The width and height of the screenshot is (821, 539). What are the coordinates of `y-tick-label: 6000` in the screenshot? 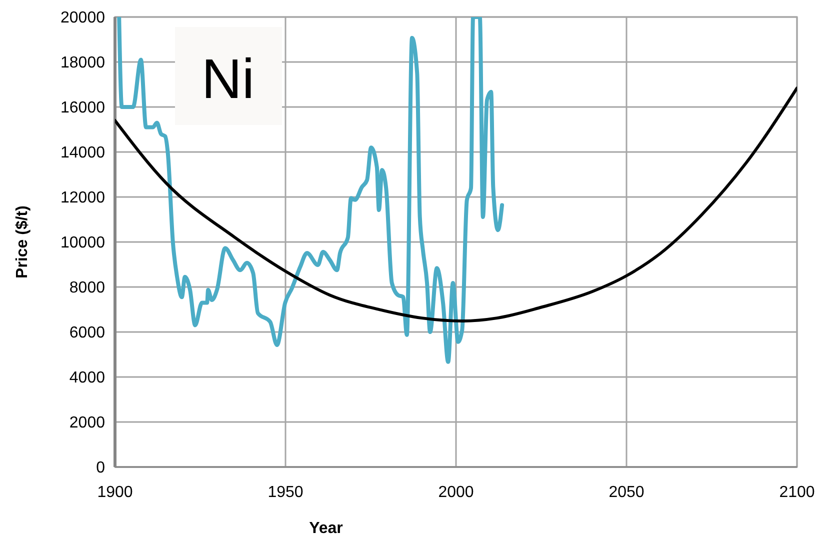 It's located at (87, 333).